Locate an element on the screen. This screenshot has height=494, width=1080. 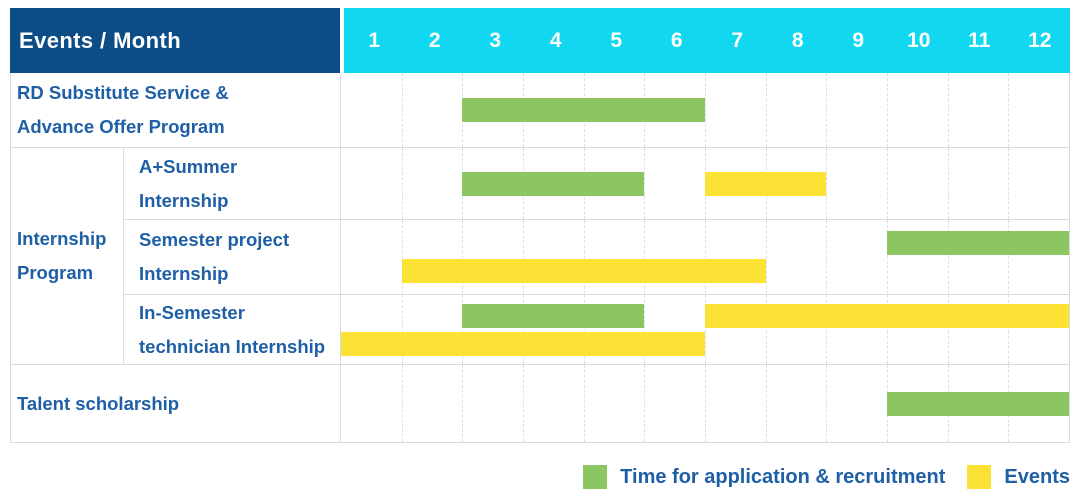
row-label-semester-project: Semester project Internship is located at coordinates (232, 257).